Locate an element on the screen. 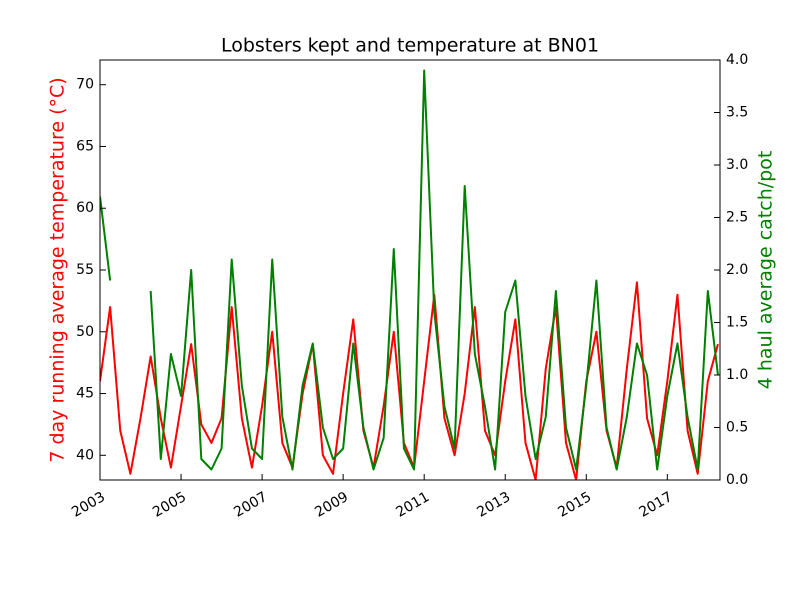 This screenshot has width=800, height=600. y2-tick-label: 0.5 is located at coordinates (737, 428).